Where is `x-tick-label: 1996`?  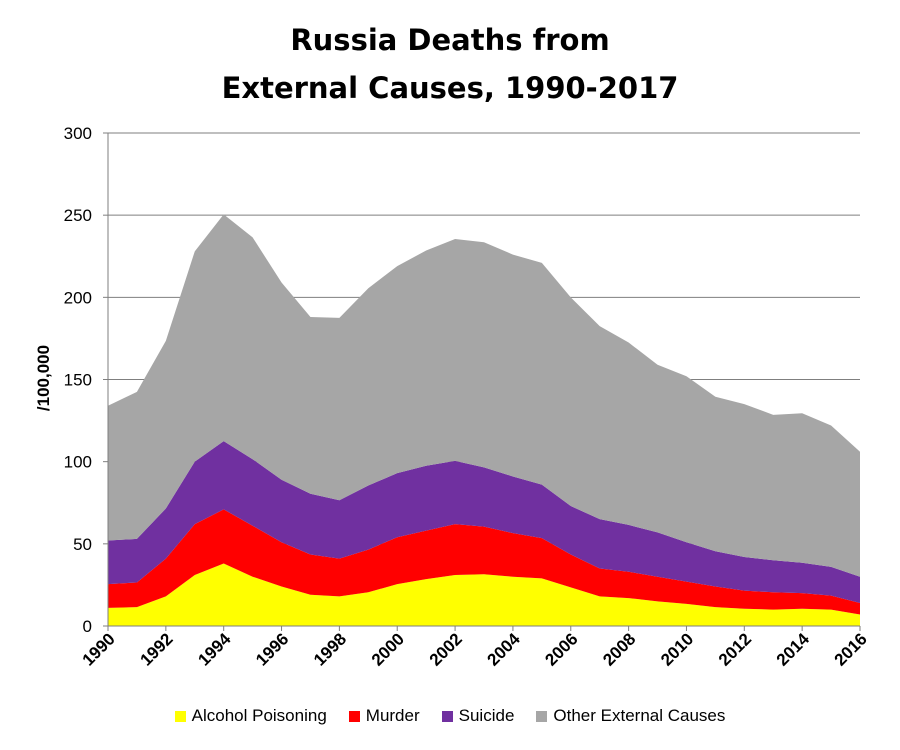
x-tick-label: 1996 is located at coordinates (272, 649).